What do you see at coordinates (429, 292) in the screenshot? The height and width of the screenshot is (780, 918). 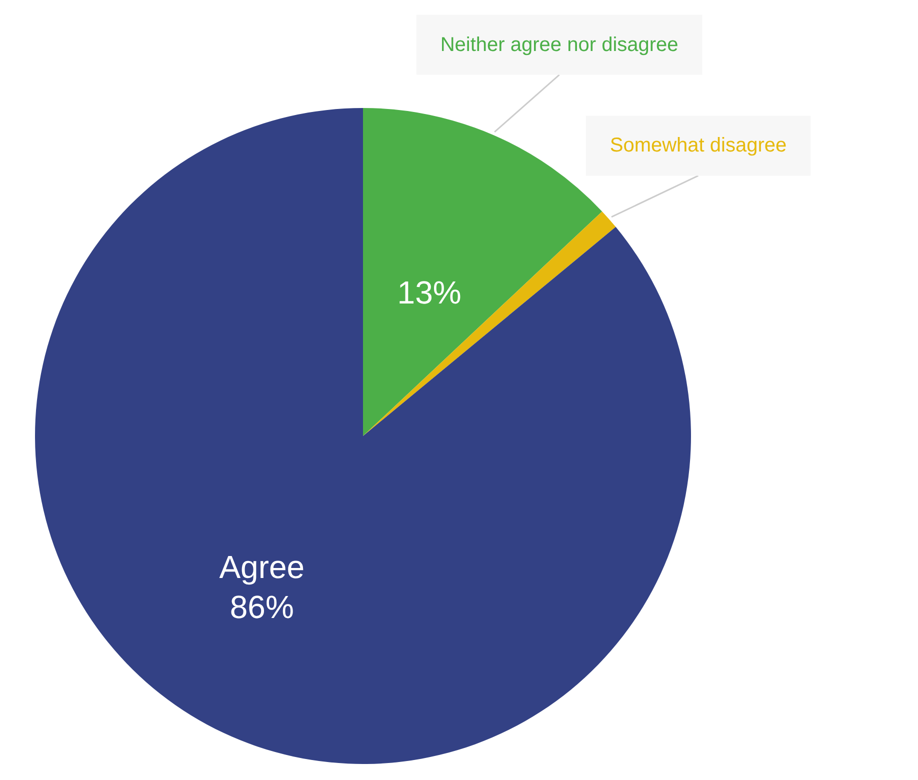 I see `data-label: 13%` at bounding box center [429, 292].